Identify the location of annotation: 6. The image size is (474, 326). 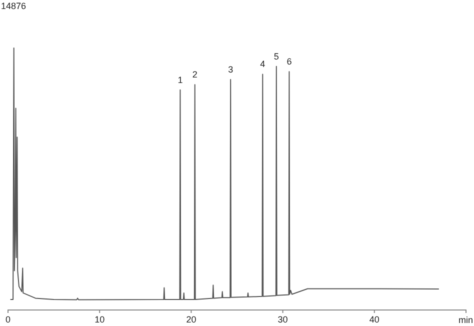
(289, 61).